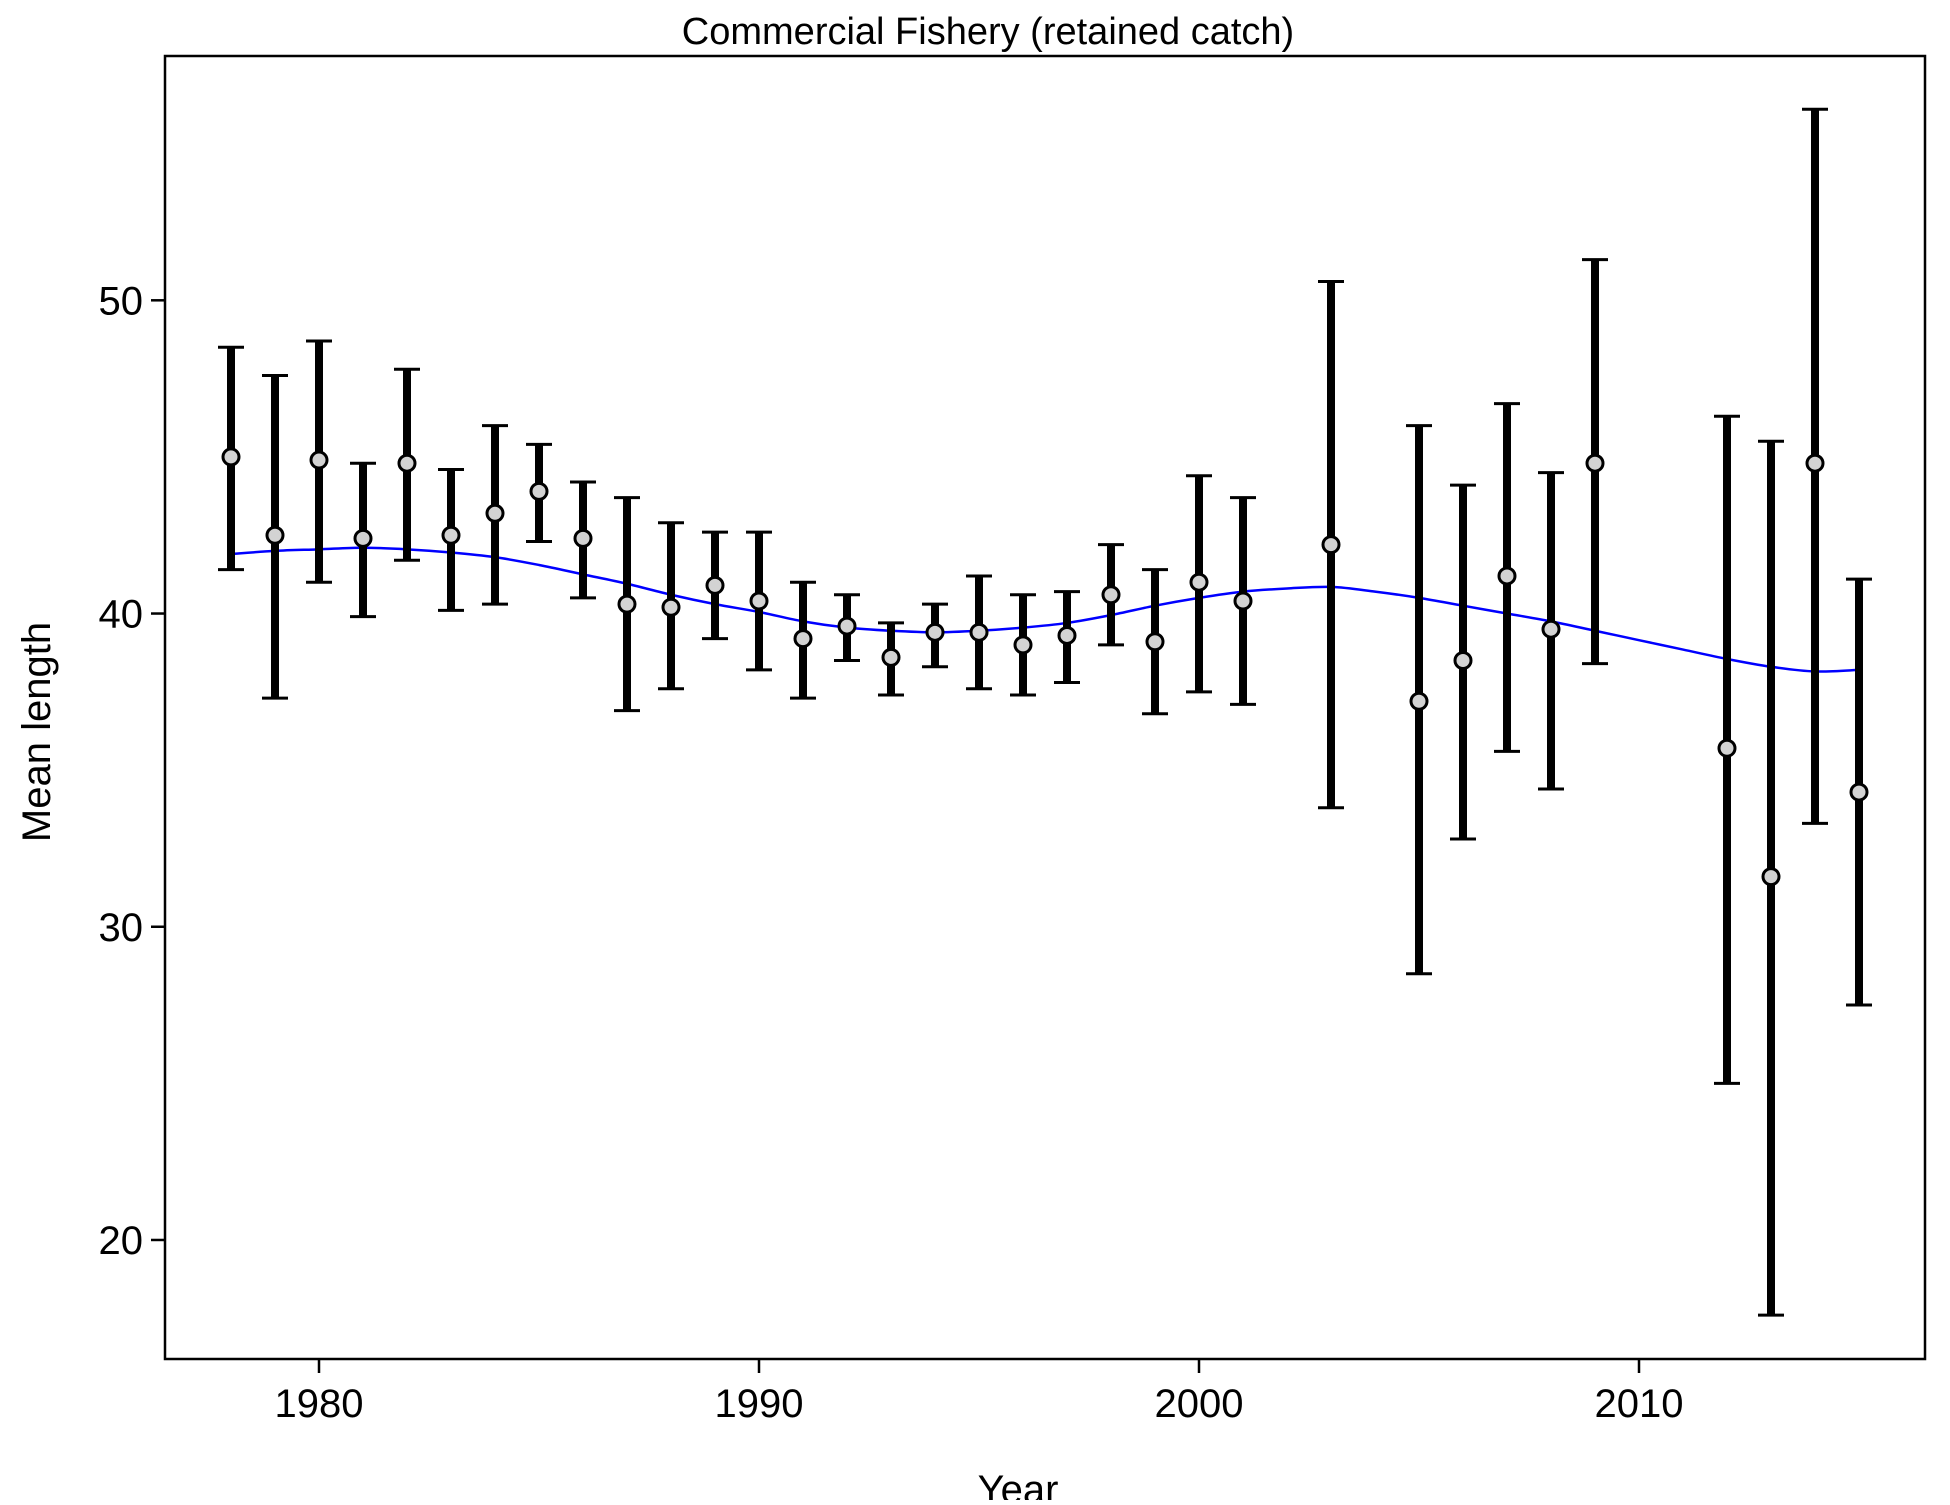 This screenshot has height=1505, width=1950. Describe the element at coordinates (319, 1404) in the screenshot. I see `x-tick-label: 1980` at that location.